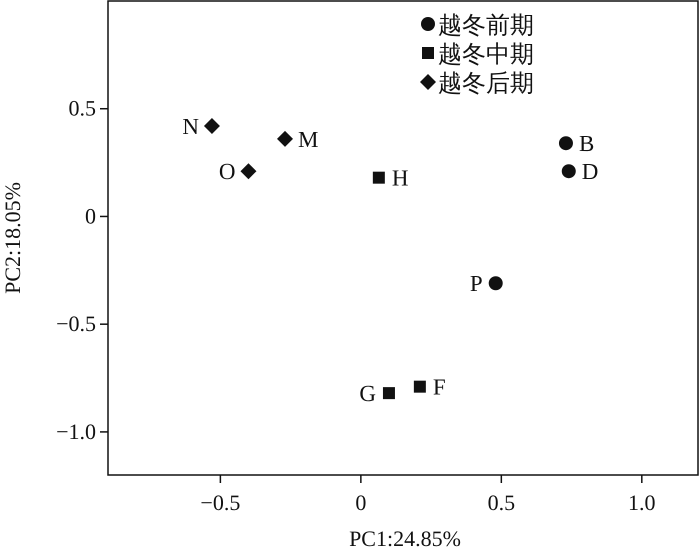 The width and height of the screenshot is (700, 551). I want to click on y-tick-label: −1.0, so click(76, 431).